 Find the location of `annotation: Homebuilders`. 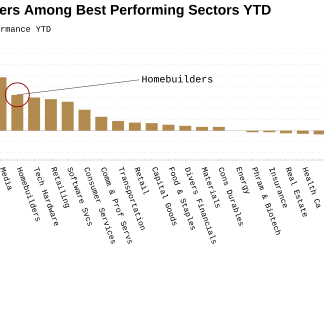

annotation: Homebuilders is located at coordinates (177, 79).